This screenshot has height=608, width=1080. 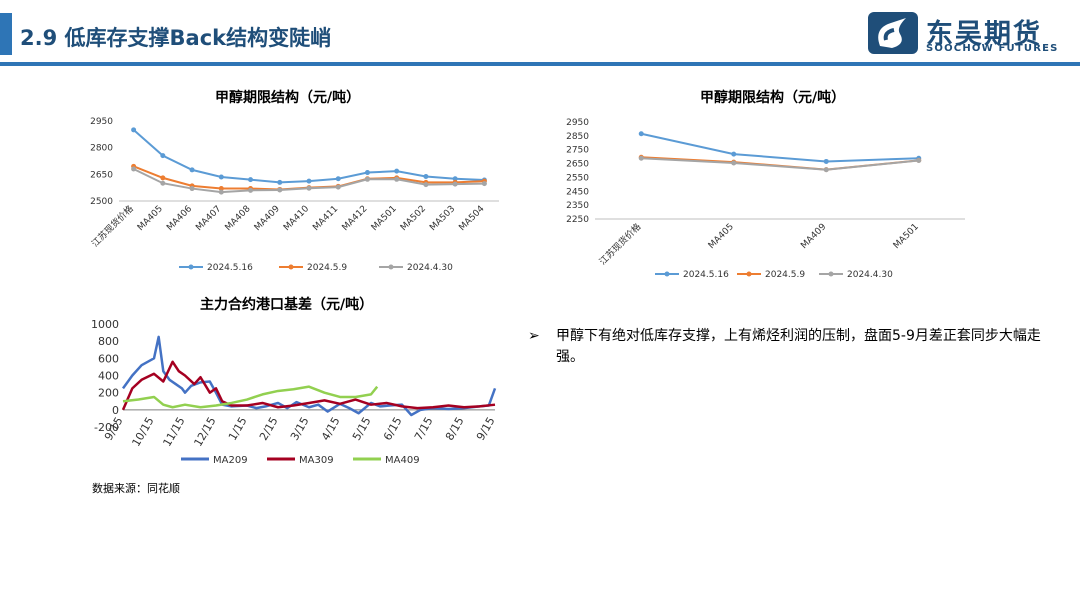 What do you see at coordinates (984, 34) in the screenshot?
I see `logo-chinese-name: 东吴期货` at bounding box center [984, 34].